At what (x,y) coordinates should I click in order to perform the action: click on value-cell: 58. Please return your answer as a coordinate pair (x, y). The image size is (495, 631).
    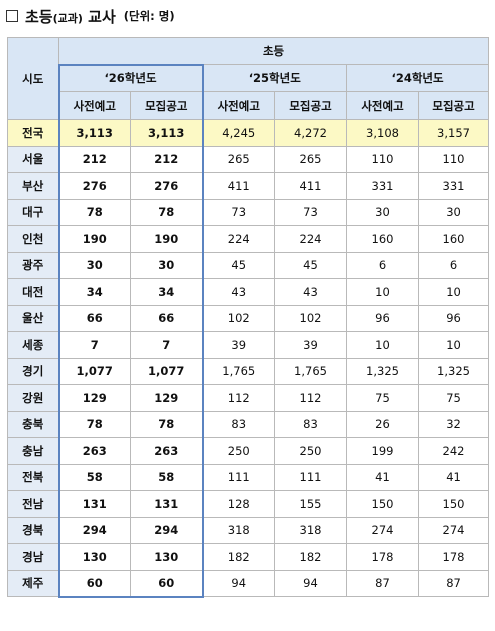
    Looking at the image, I should click on (167, 477).